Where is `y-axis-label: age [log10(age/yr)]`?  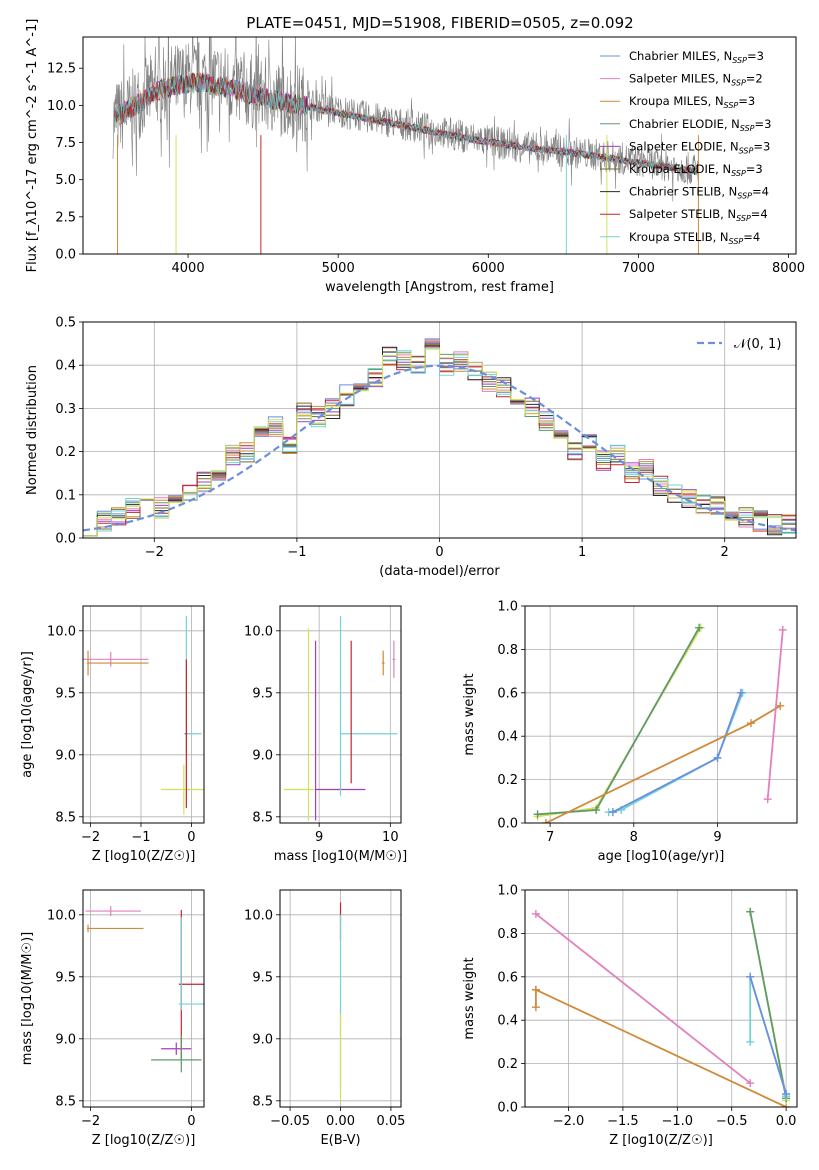
y-axis-label: age [log10(age/yr)] is located at coordinates (27, 714).